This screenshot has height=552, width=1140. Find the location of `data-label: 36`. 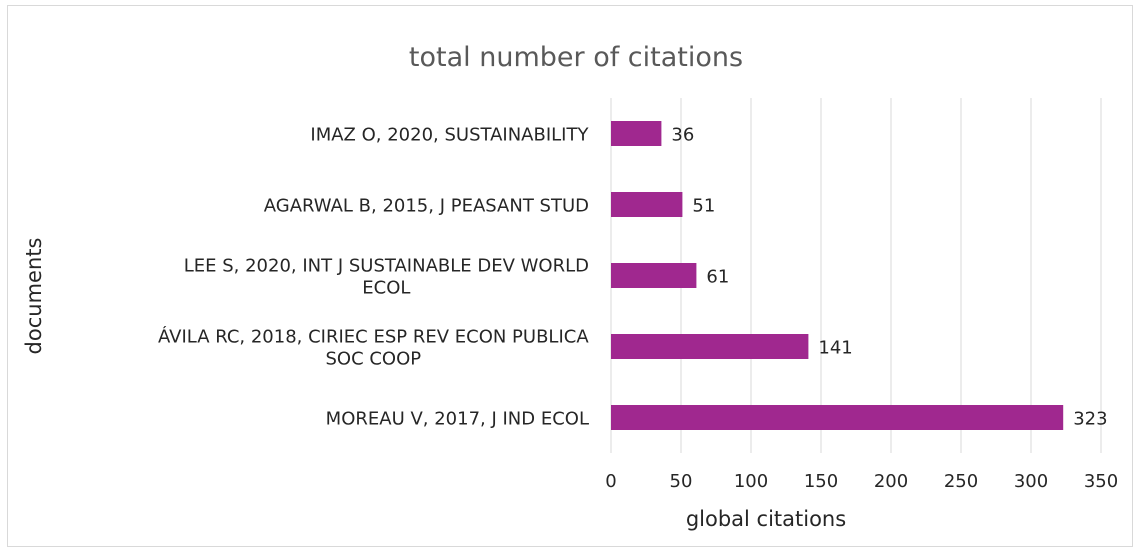

data-label: 36 is located at coordinates (682, 135).